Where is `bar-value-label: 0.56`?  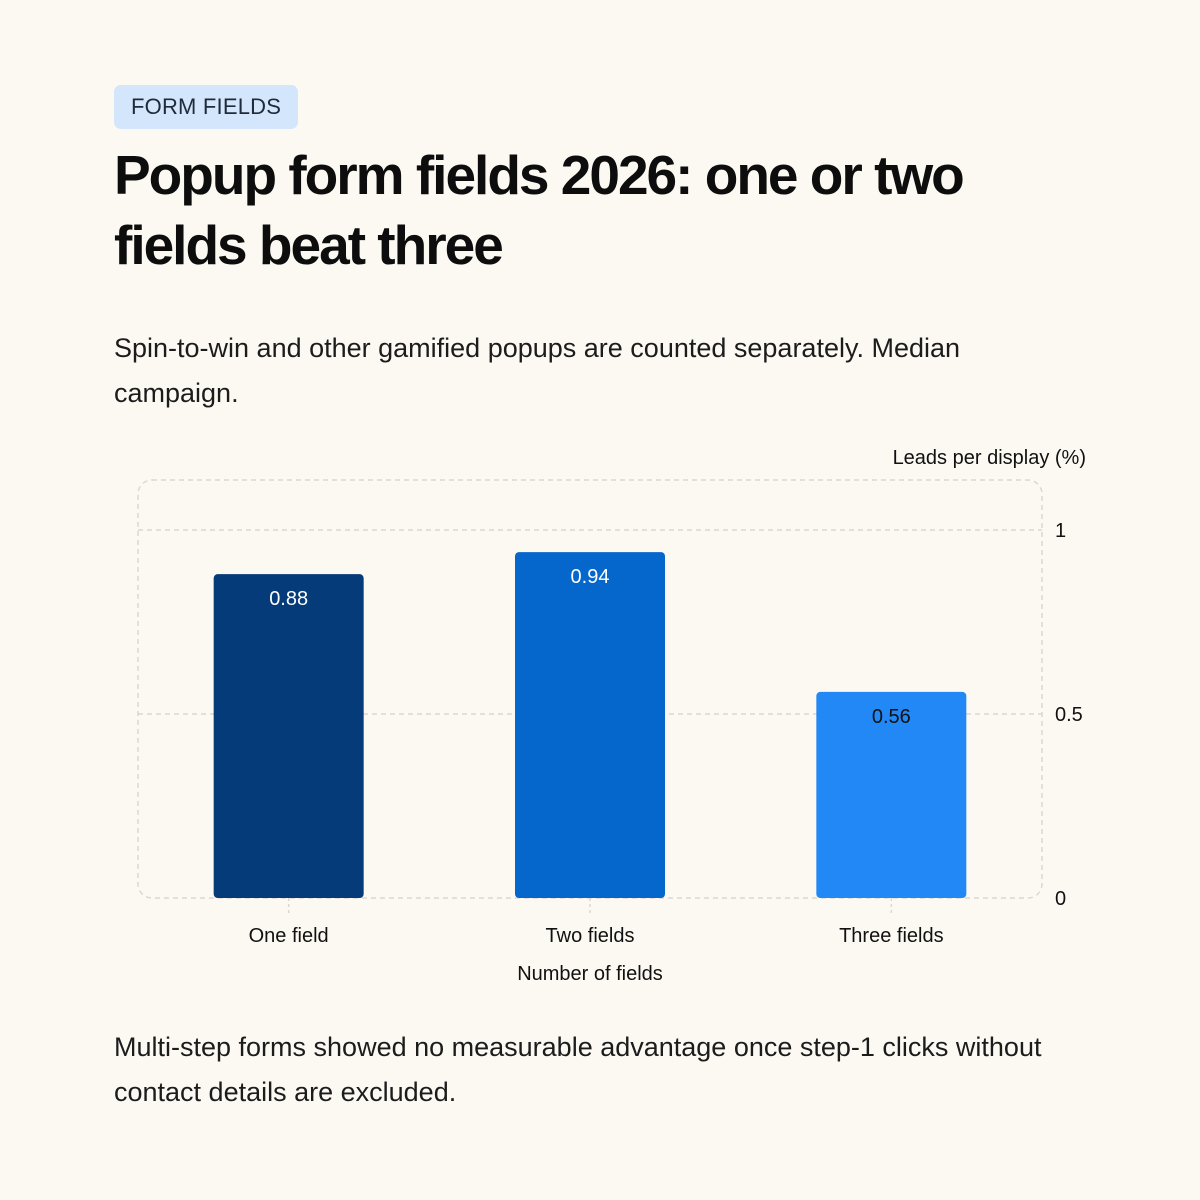
bar-value-label: 0.56 is located at coordinates (891, 717).